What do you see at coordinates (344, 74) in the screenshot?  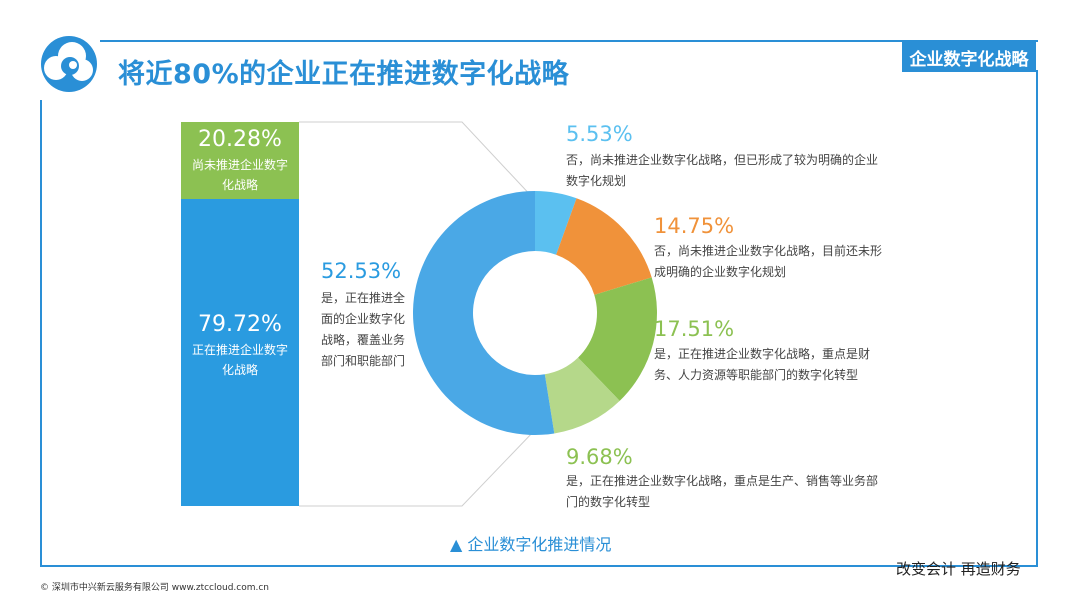 I see `page-title: 将近80%的企业正在推进数字化战略` at bounding box center [344, 74].